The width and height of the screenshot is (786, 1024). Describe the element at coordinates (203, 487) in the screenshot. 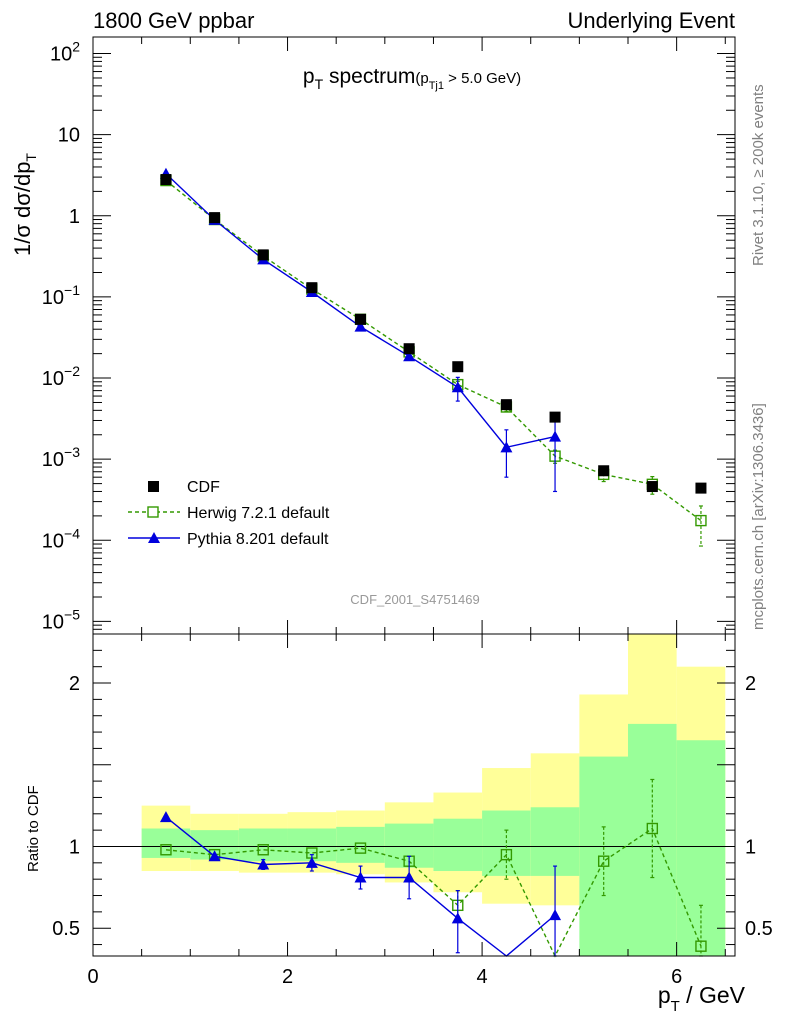

I see `legend-label-cdf: CDF` at that location.